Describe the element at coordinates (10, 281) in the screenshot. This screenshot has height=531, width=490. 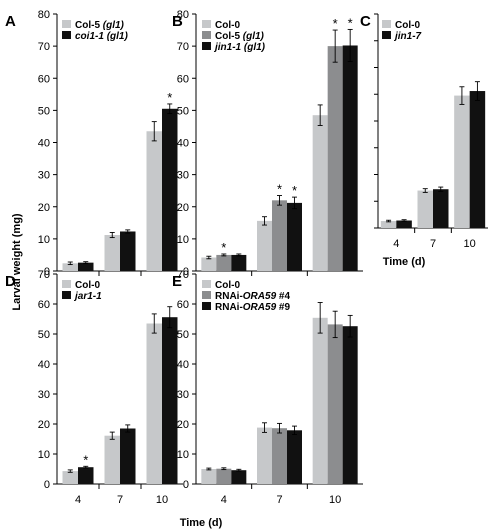
I see `panel-letter: D` at that location.